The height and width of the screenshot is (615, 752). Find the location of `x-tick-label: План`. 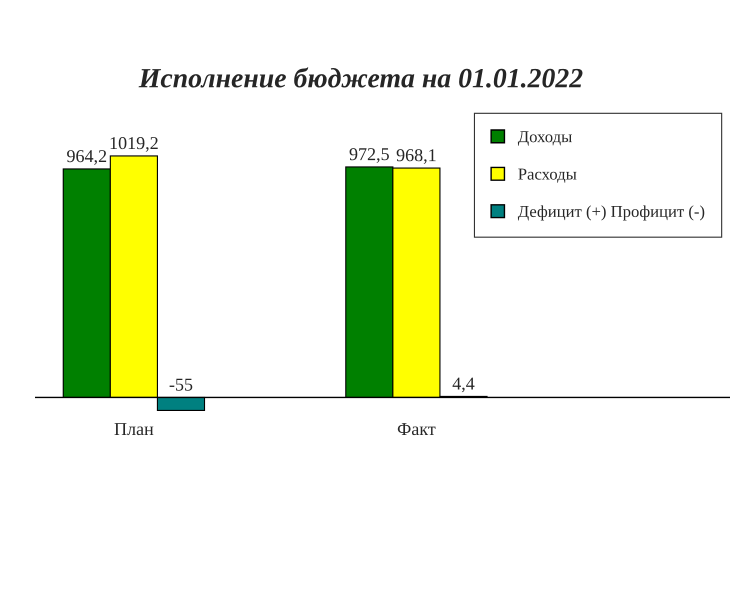

x-tick-label: План is located at coordinates (134, 429).